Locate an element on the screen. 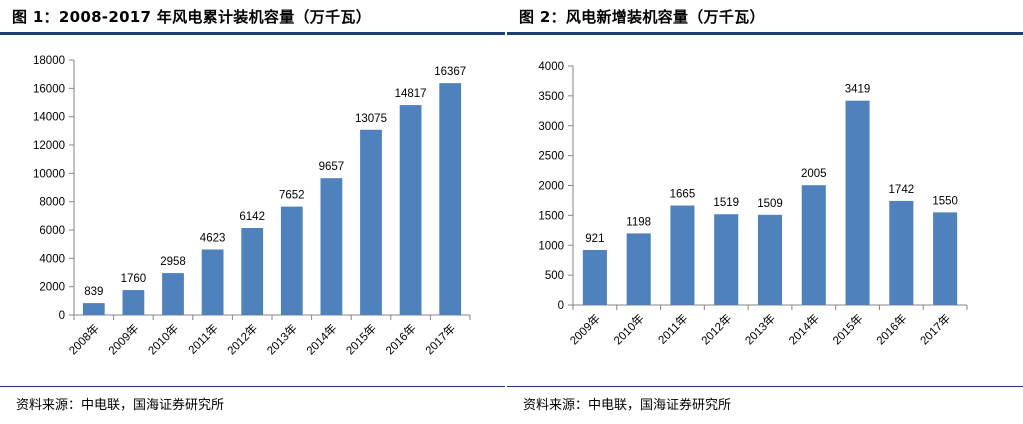 The height and width of the screenshot is (424, 1023). figure-1-title: 图 1：2008-2017 年风电累计装机容量（万千瓦） is located at coordinates (192, 17).